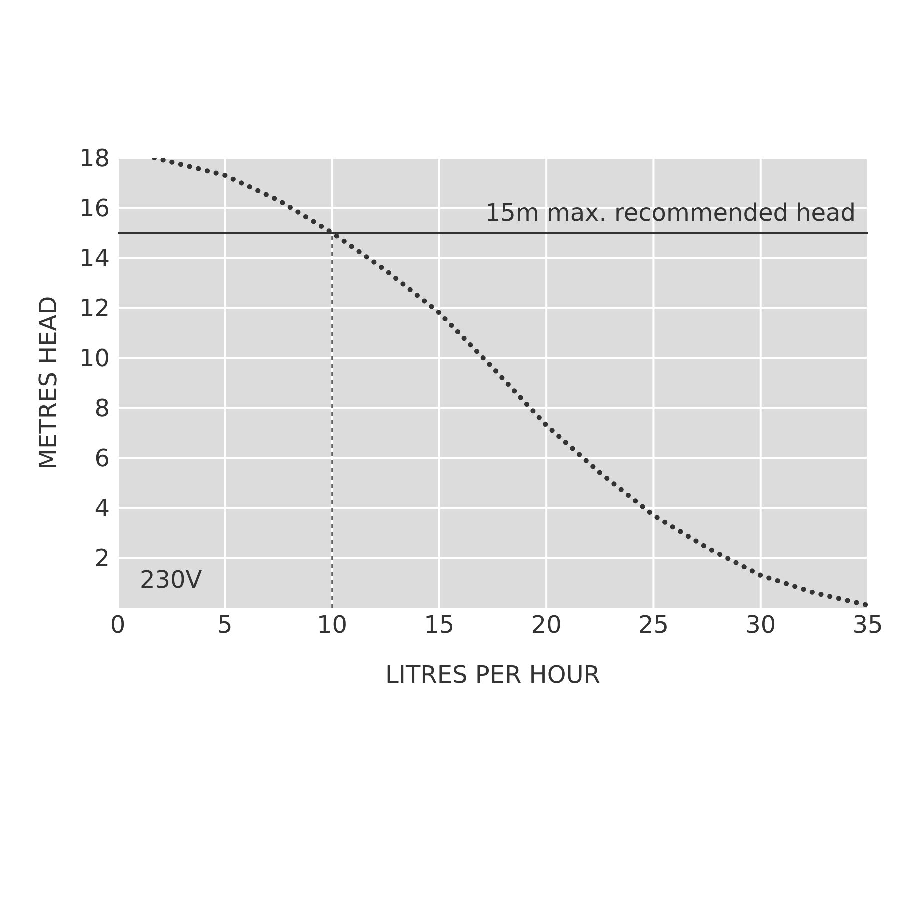 The image size is (900, 900). I want to click on x-axis-title: LITRES PER HOUR, so click(493, 675).